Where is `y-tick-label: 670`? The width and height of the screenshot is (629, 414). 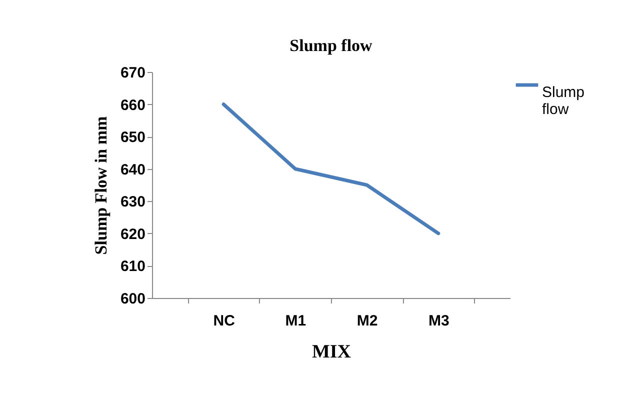
y-tick-label: 670 is located at coordinates (133, 73).